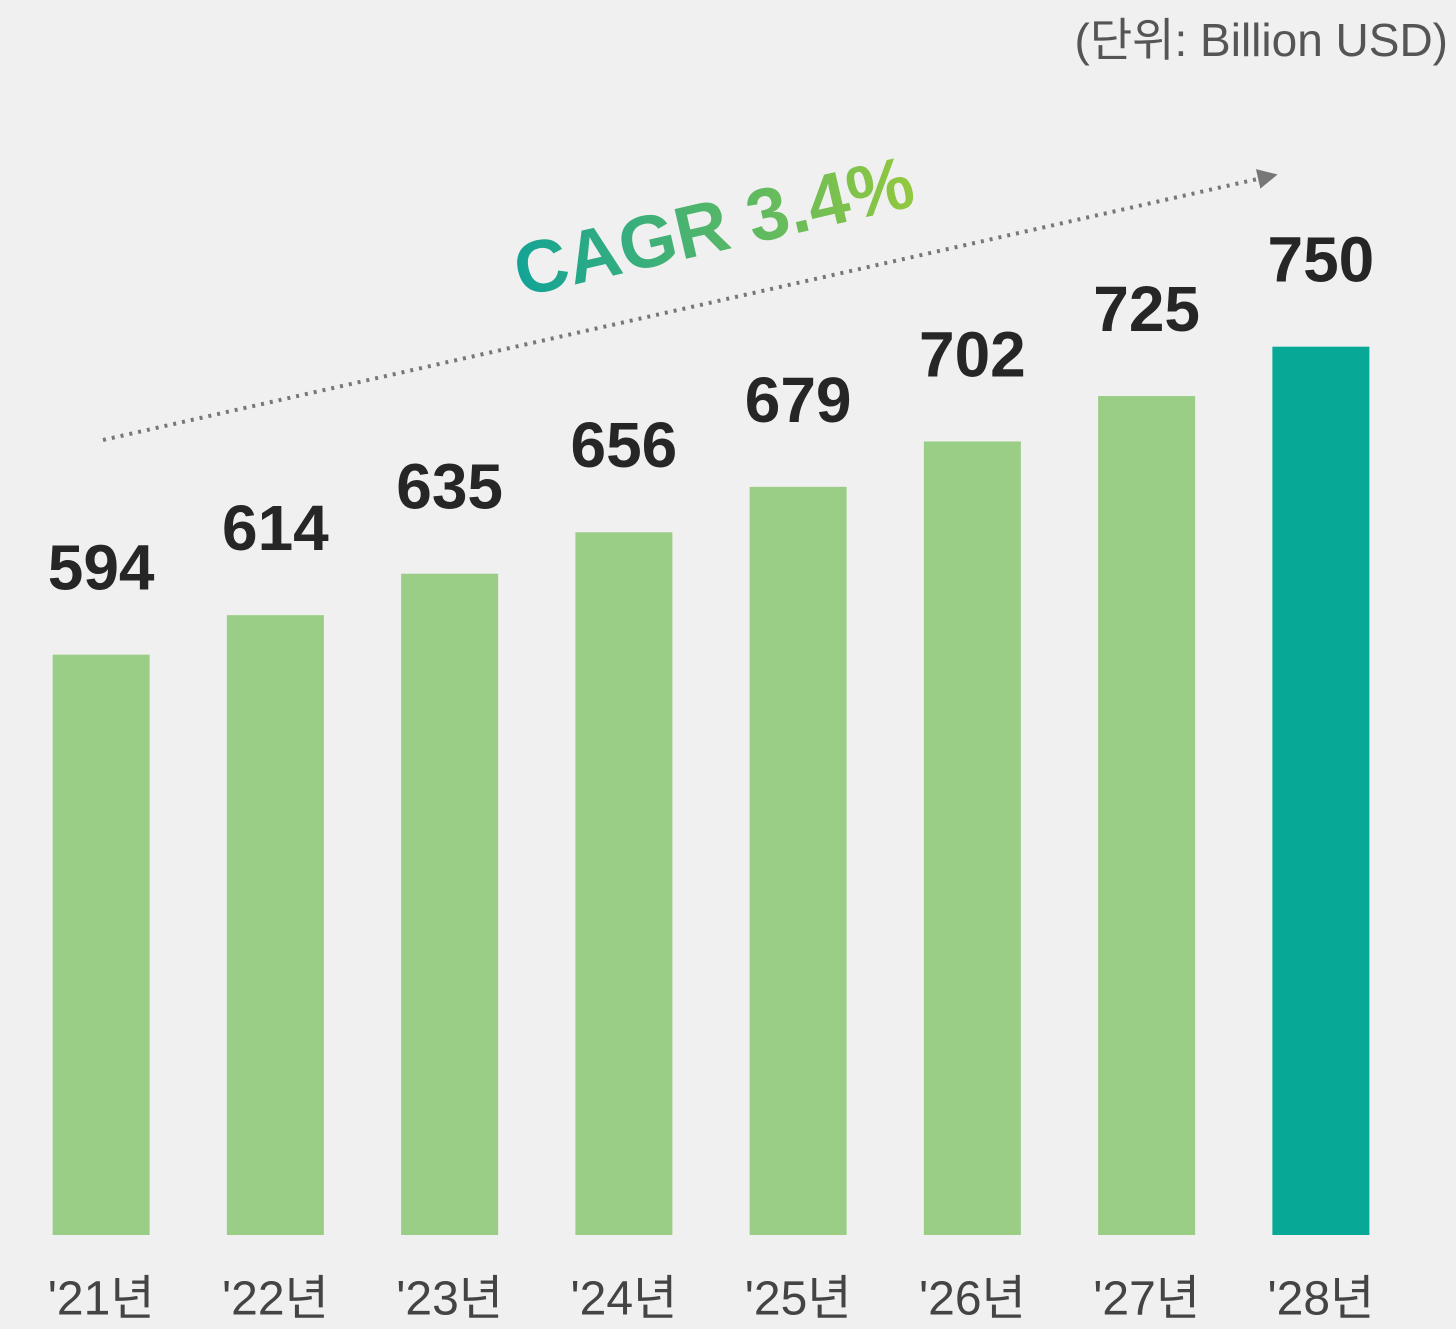 The image size is (1456, 1329). I want to click on cagr-annotation: CAGR 3.4%, so click(713, 226).